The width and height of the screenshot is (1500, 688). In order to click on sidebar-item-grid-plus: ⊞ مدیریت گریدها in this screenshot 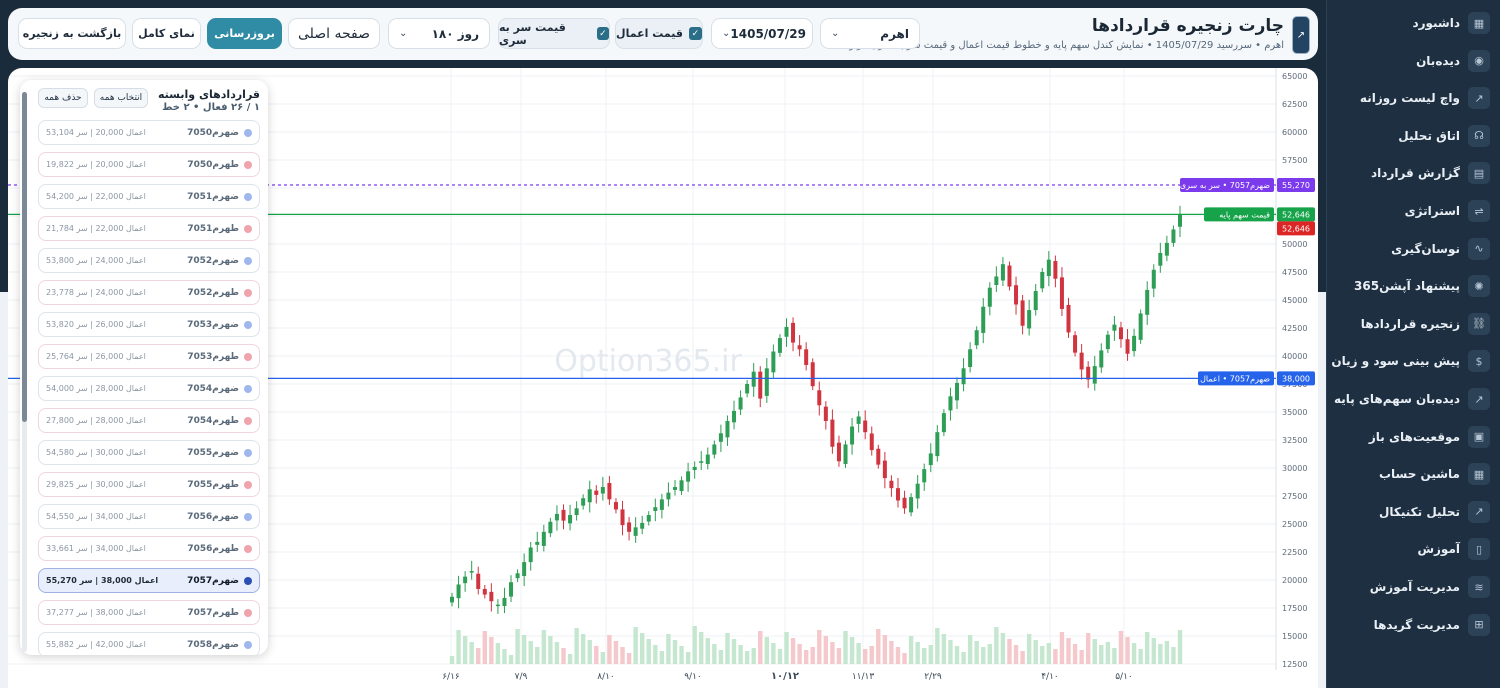, I will do `click(1413, 625)`.